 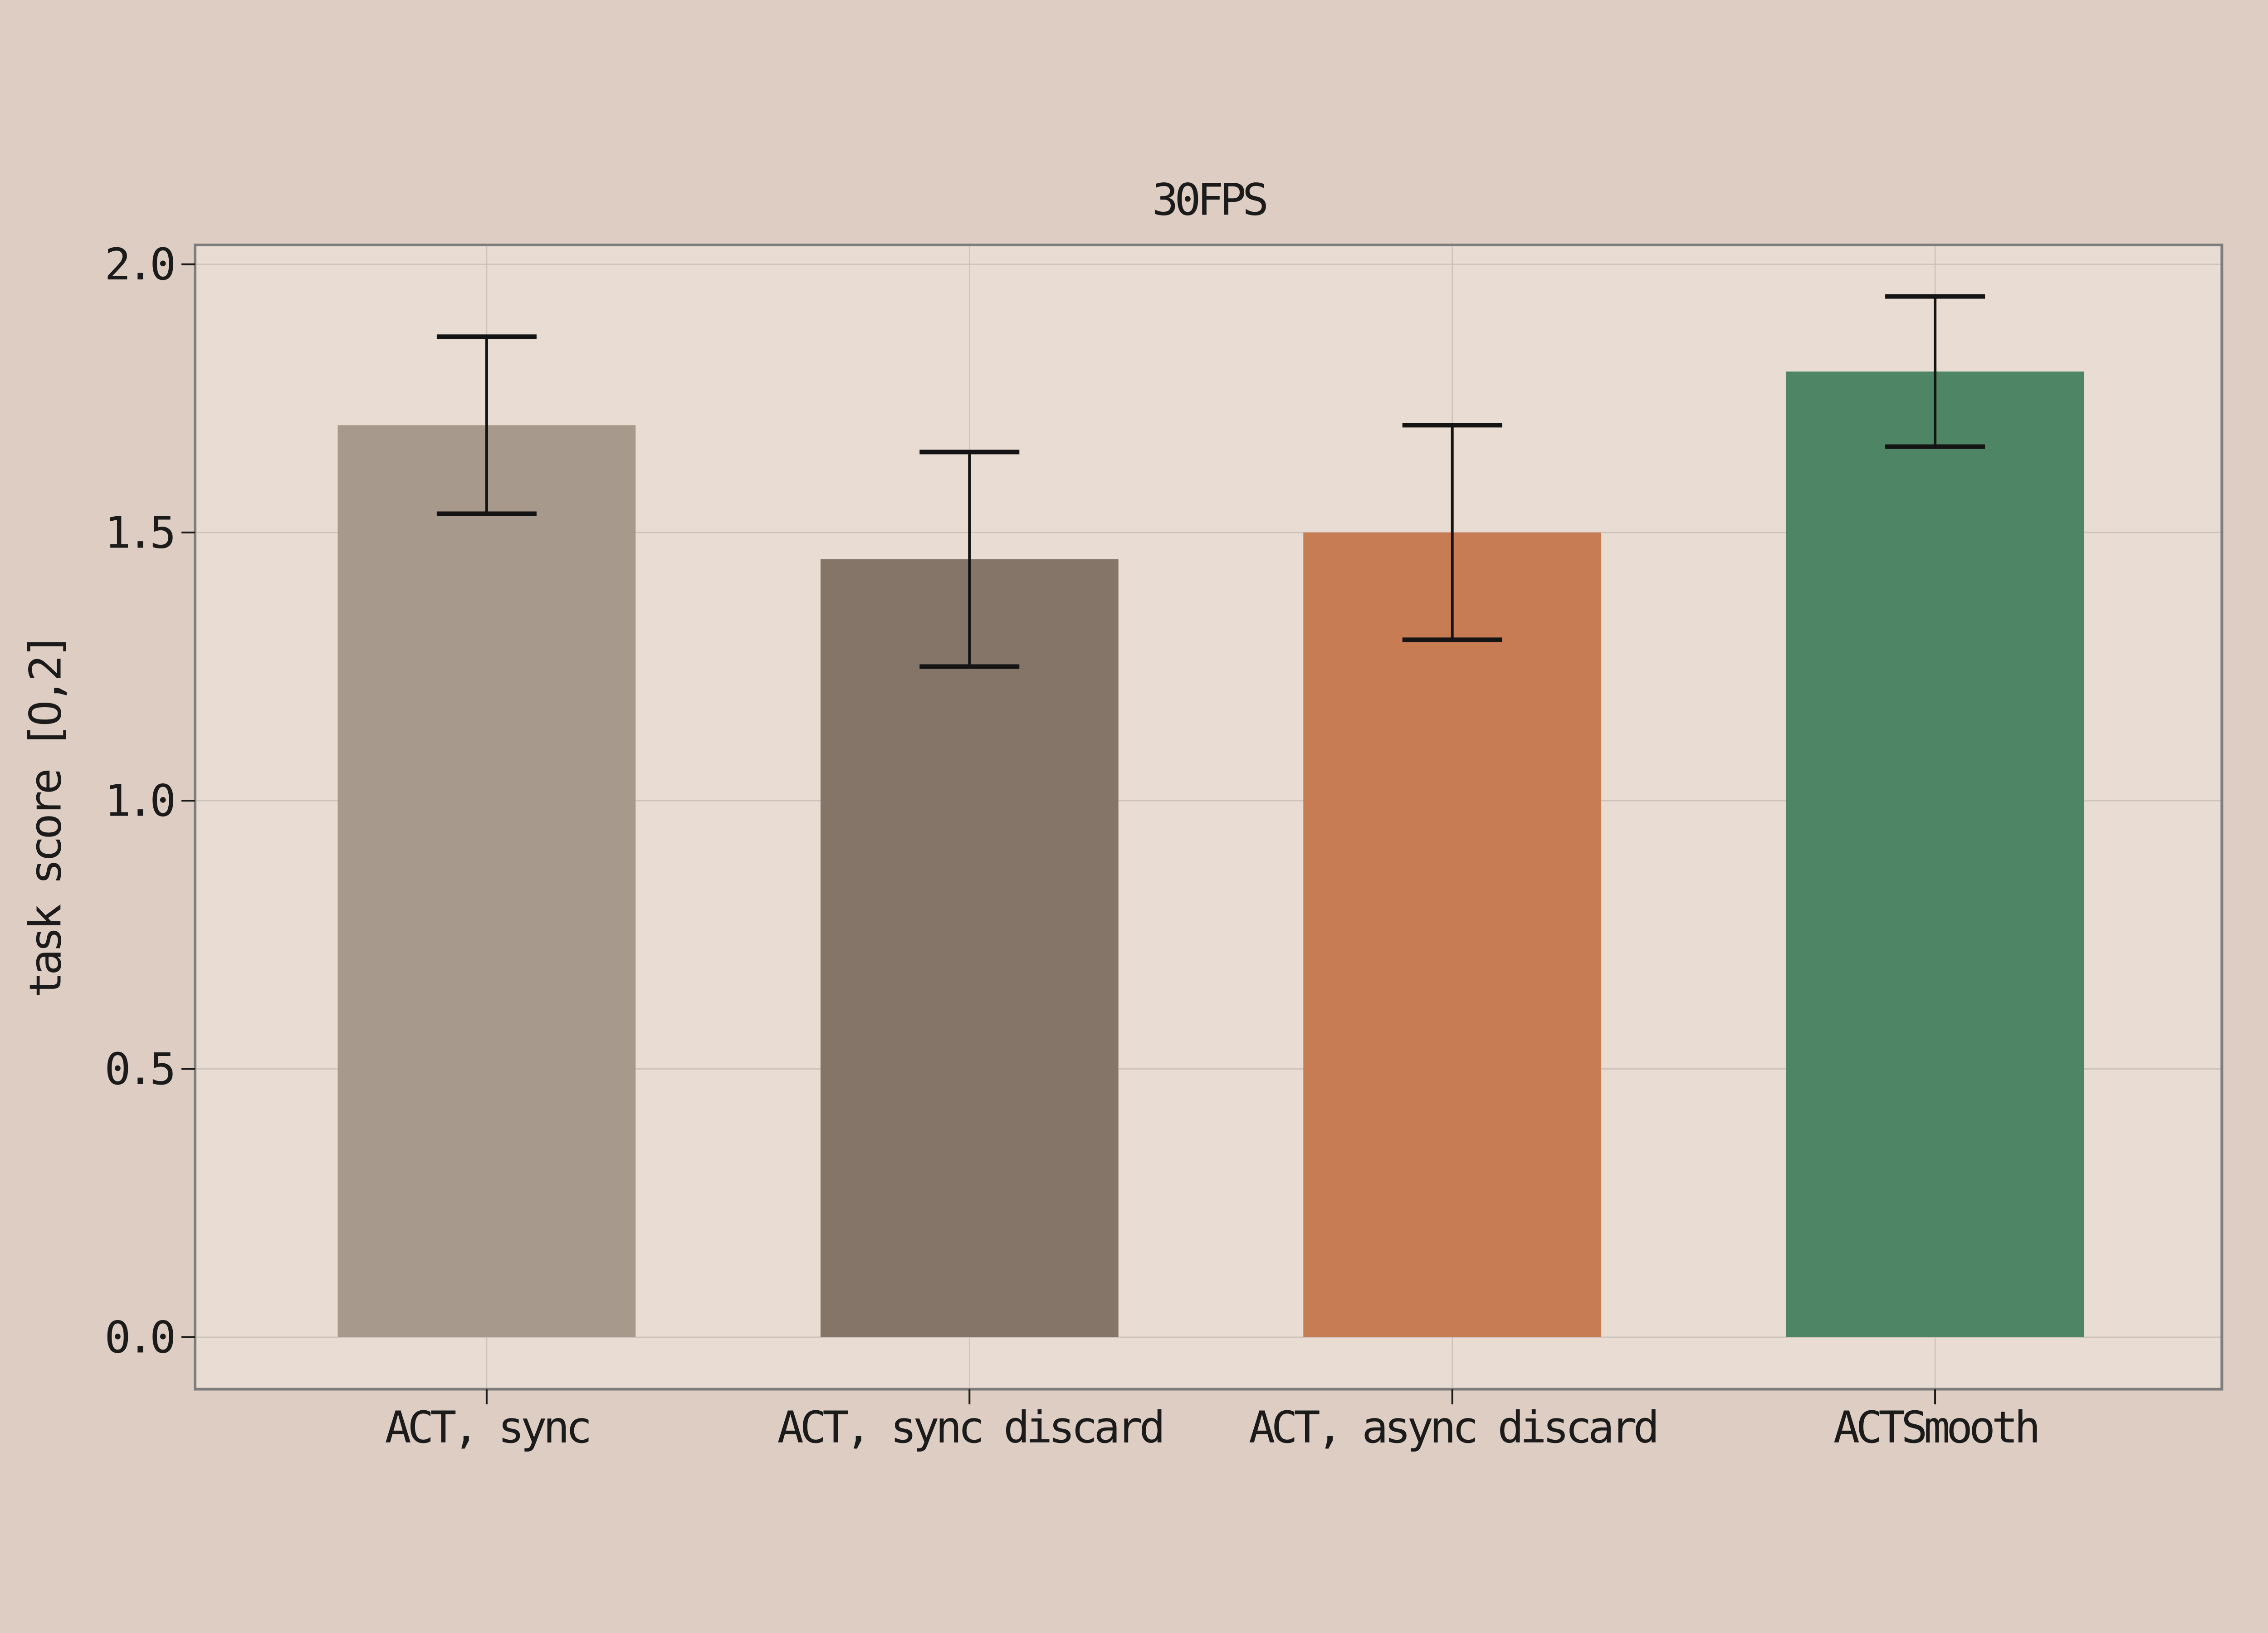 I want to click on y-tick-label: 1.5, so click(x=139, y=532).